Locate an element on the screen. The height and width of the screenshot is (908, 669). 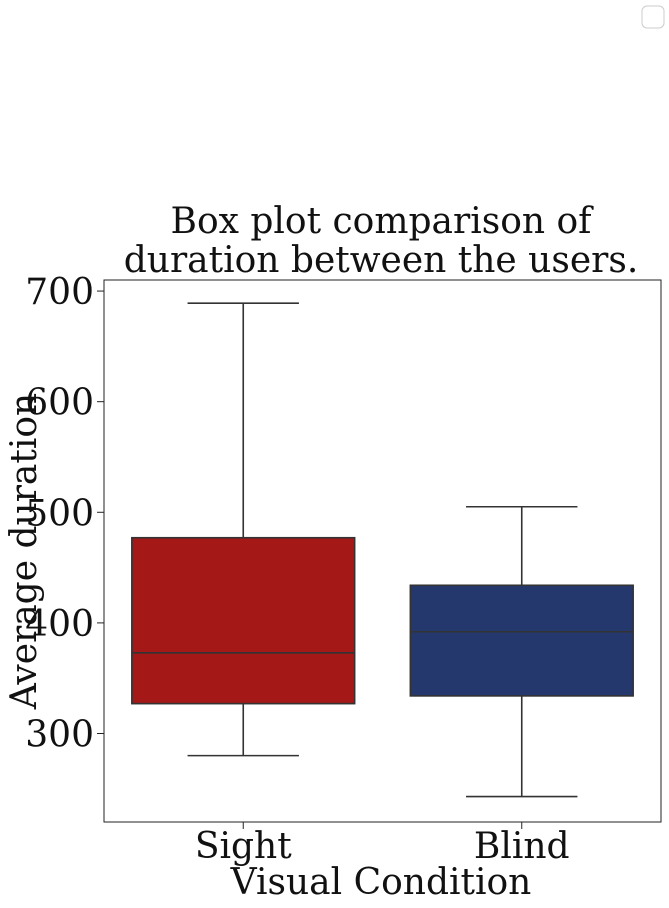
x-axis: Sight Blind is located at coordinates (382, 844).